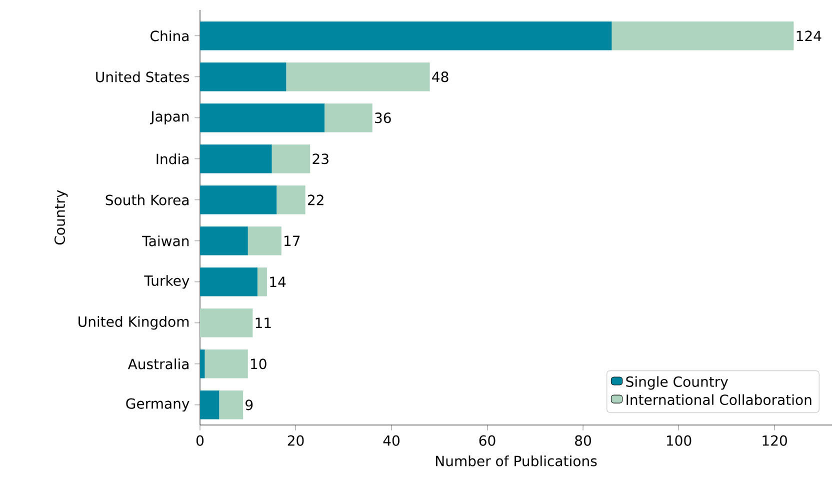  Describe the element at coordinates (143, 76) in the screenshot. I see `y-tick-label: United States` at that location.